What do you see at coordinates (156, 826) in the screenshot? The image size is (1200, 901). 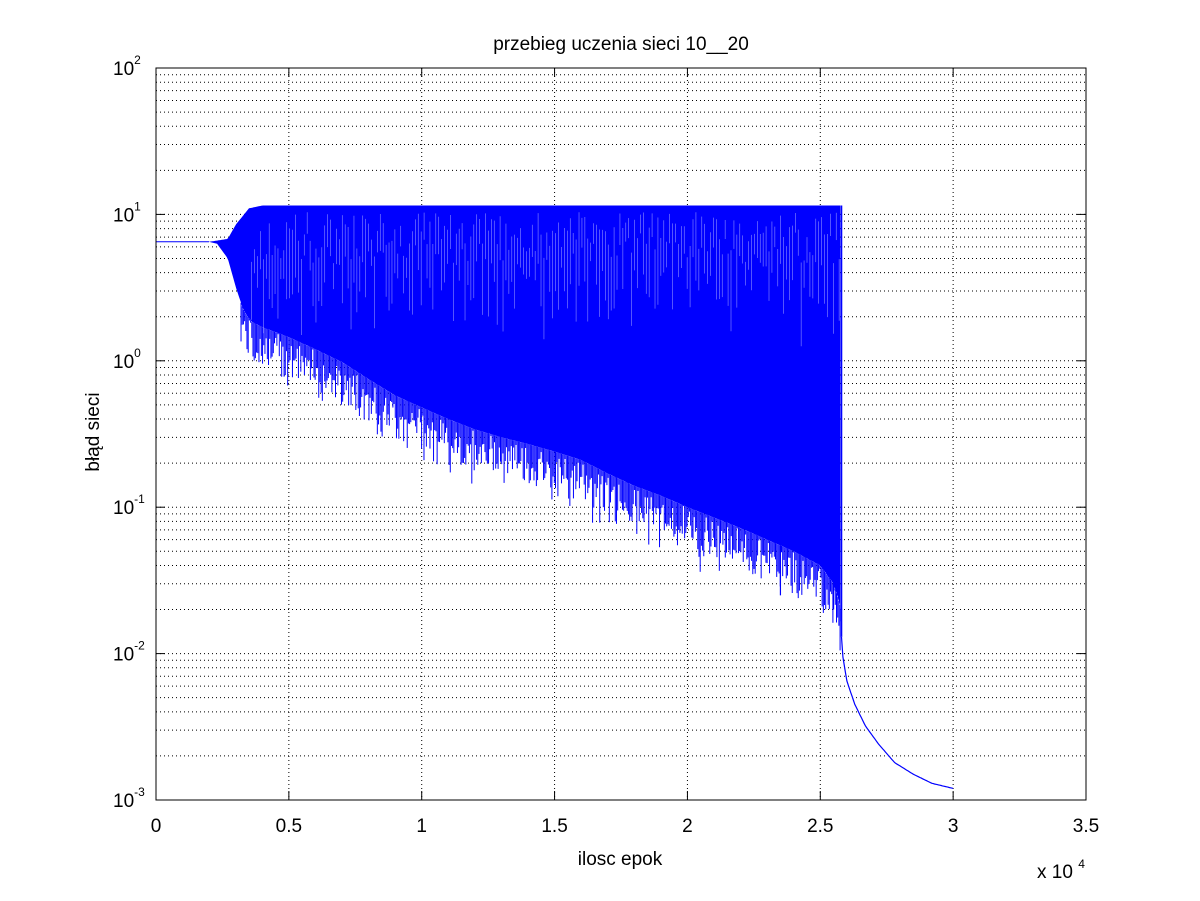 I see `x-tick-label: 0` at bounding box center [156, 826].